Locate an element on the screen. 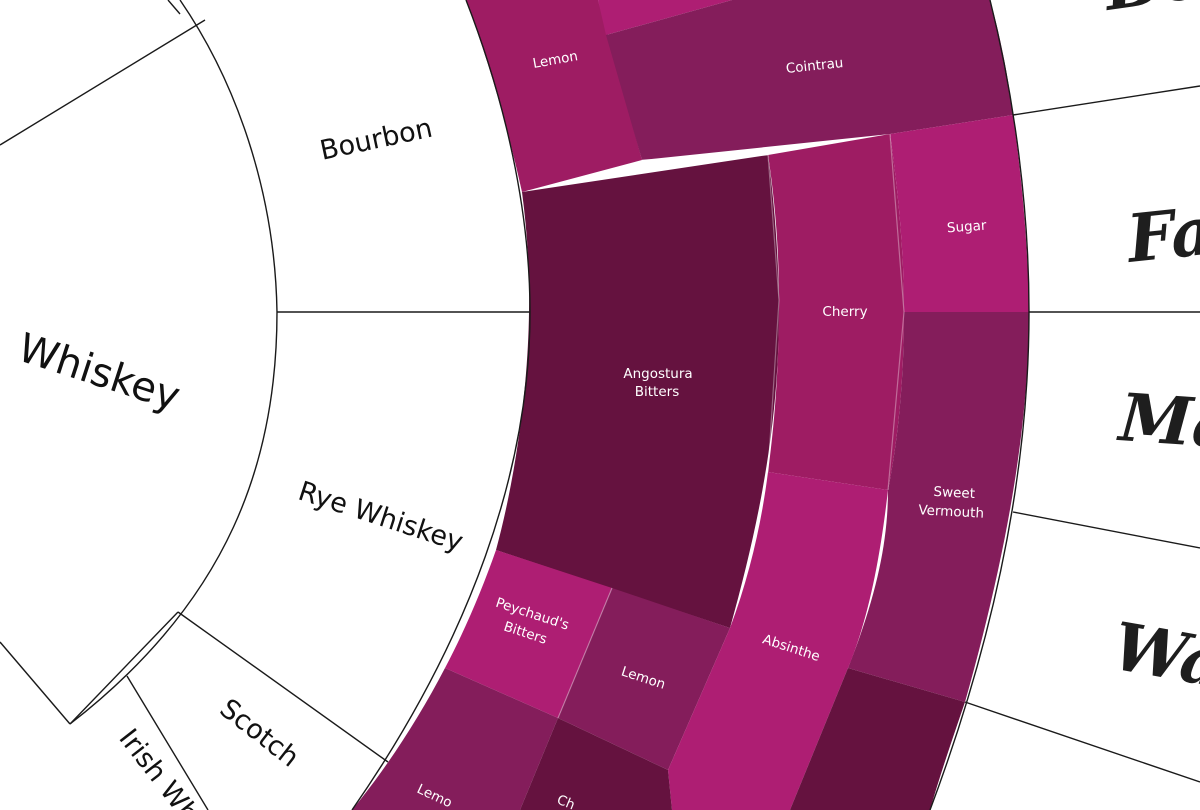 This screenshot has height=810, width=1200. label-cherry: Cherry is located at coordinates (844, 312).